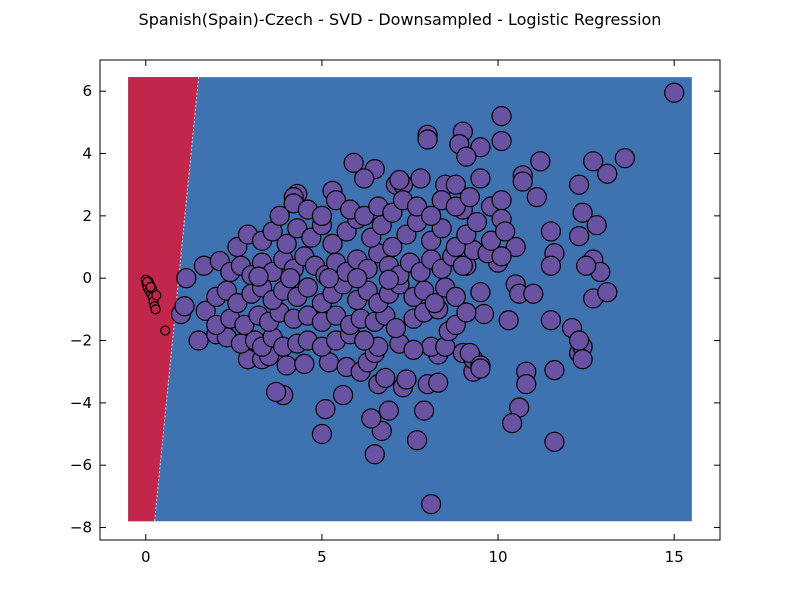 Image resolution: width=800 pixels, height=600 pixels. I want to click on x-tick-label: 5, so click(322, 557).